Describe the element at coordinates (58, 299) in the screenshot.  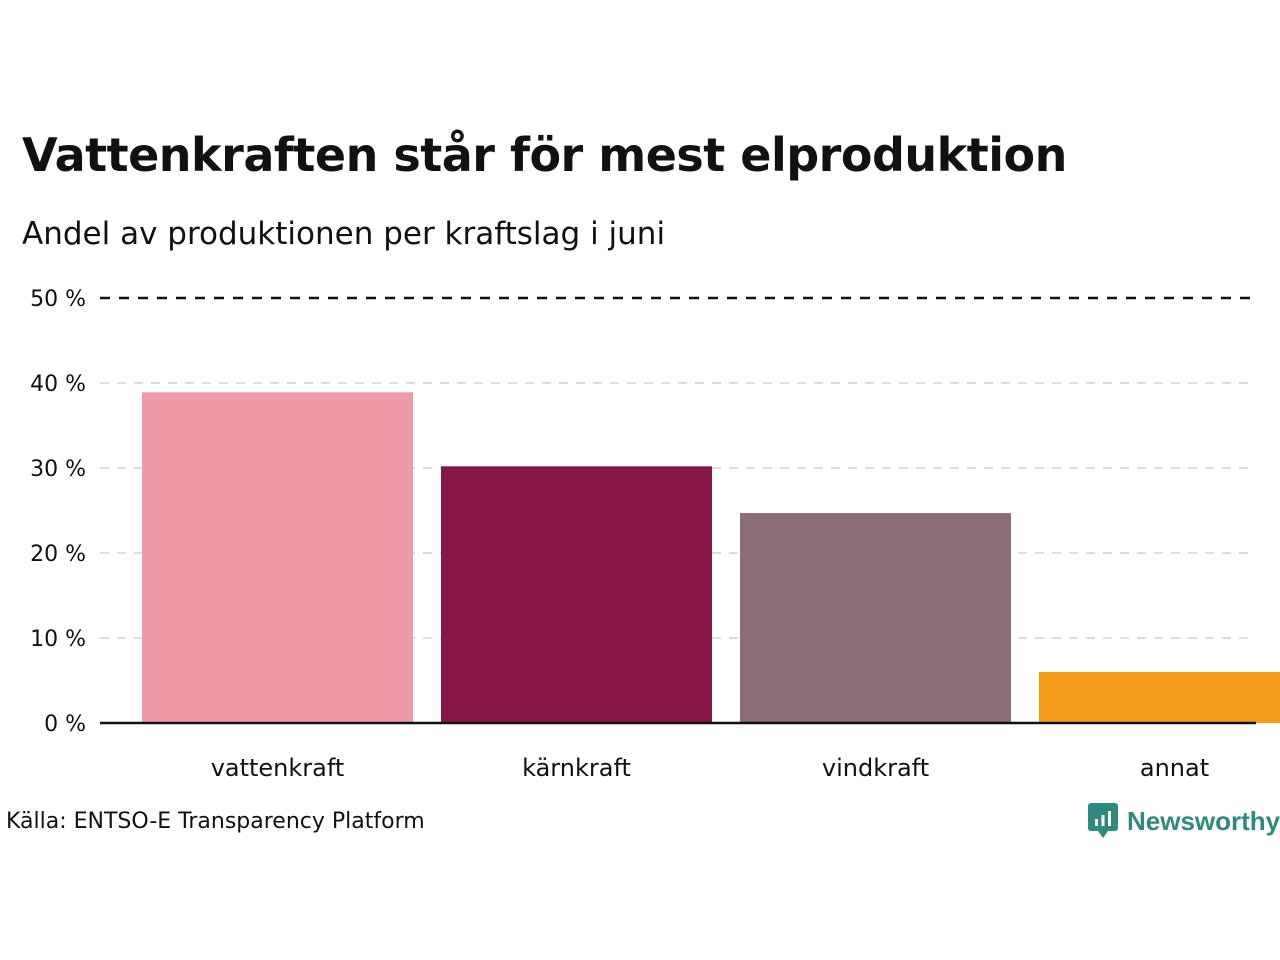
I see `y-tick-label: 50 %` at that location.